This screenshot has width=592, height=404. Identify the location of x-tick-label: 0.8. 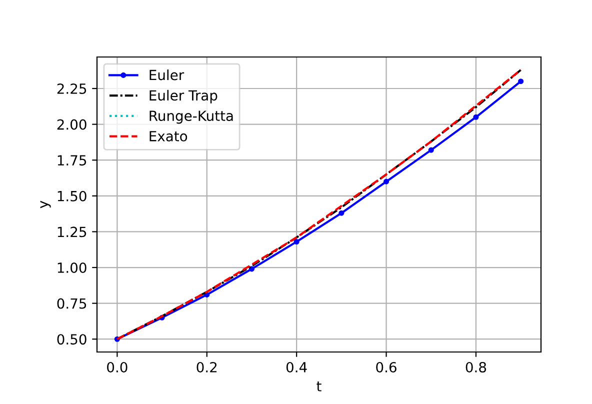
(476, 367).